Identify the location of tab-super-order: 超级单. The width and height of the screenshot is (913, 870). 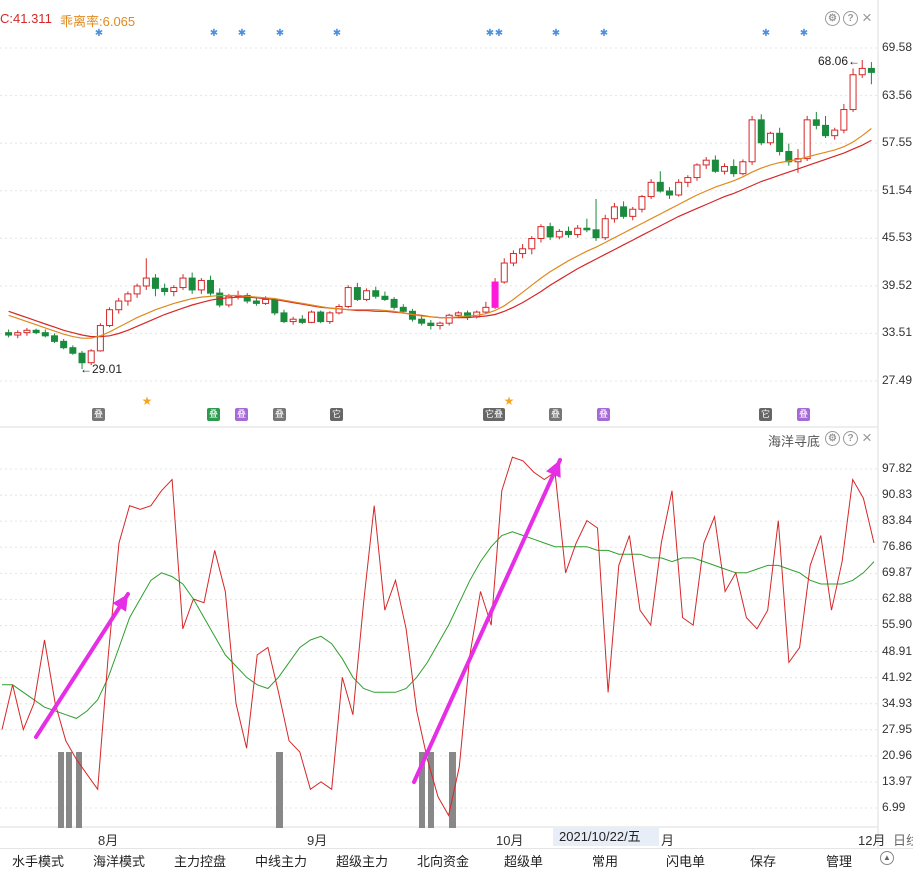
(524, 861).